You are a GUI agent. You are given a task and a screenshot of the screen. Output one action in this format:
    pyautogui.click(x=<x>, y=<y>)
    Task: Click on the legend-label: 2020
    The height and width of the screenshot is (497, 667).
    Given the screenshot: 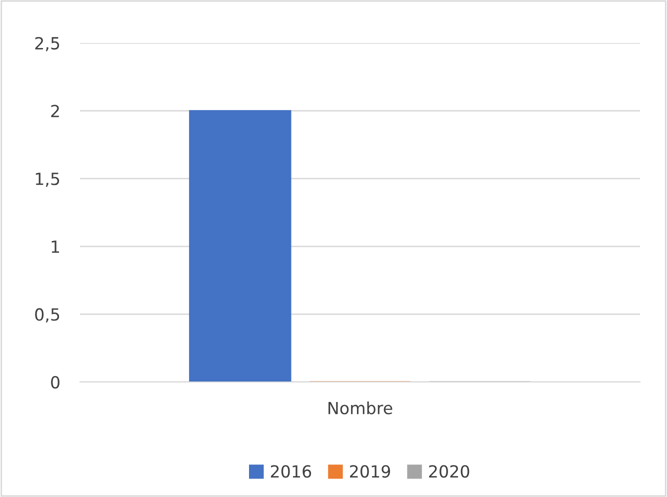 What is the action you would take?
    pyautogui.click(x=449, y=471)
    